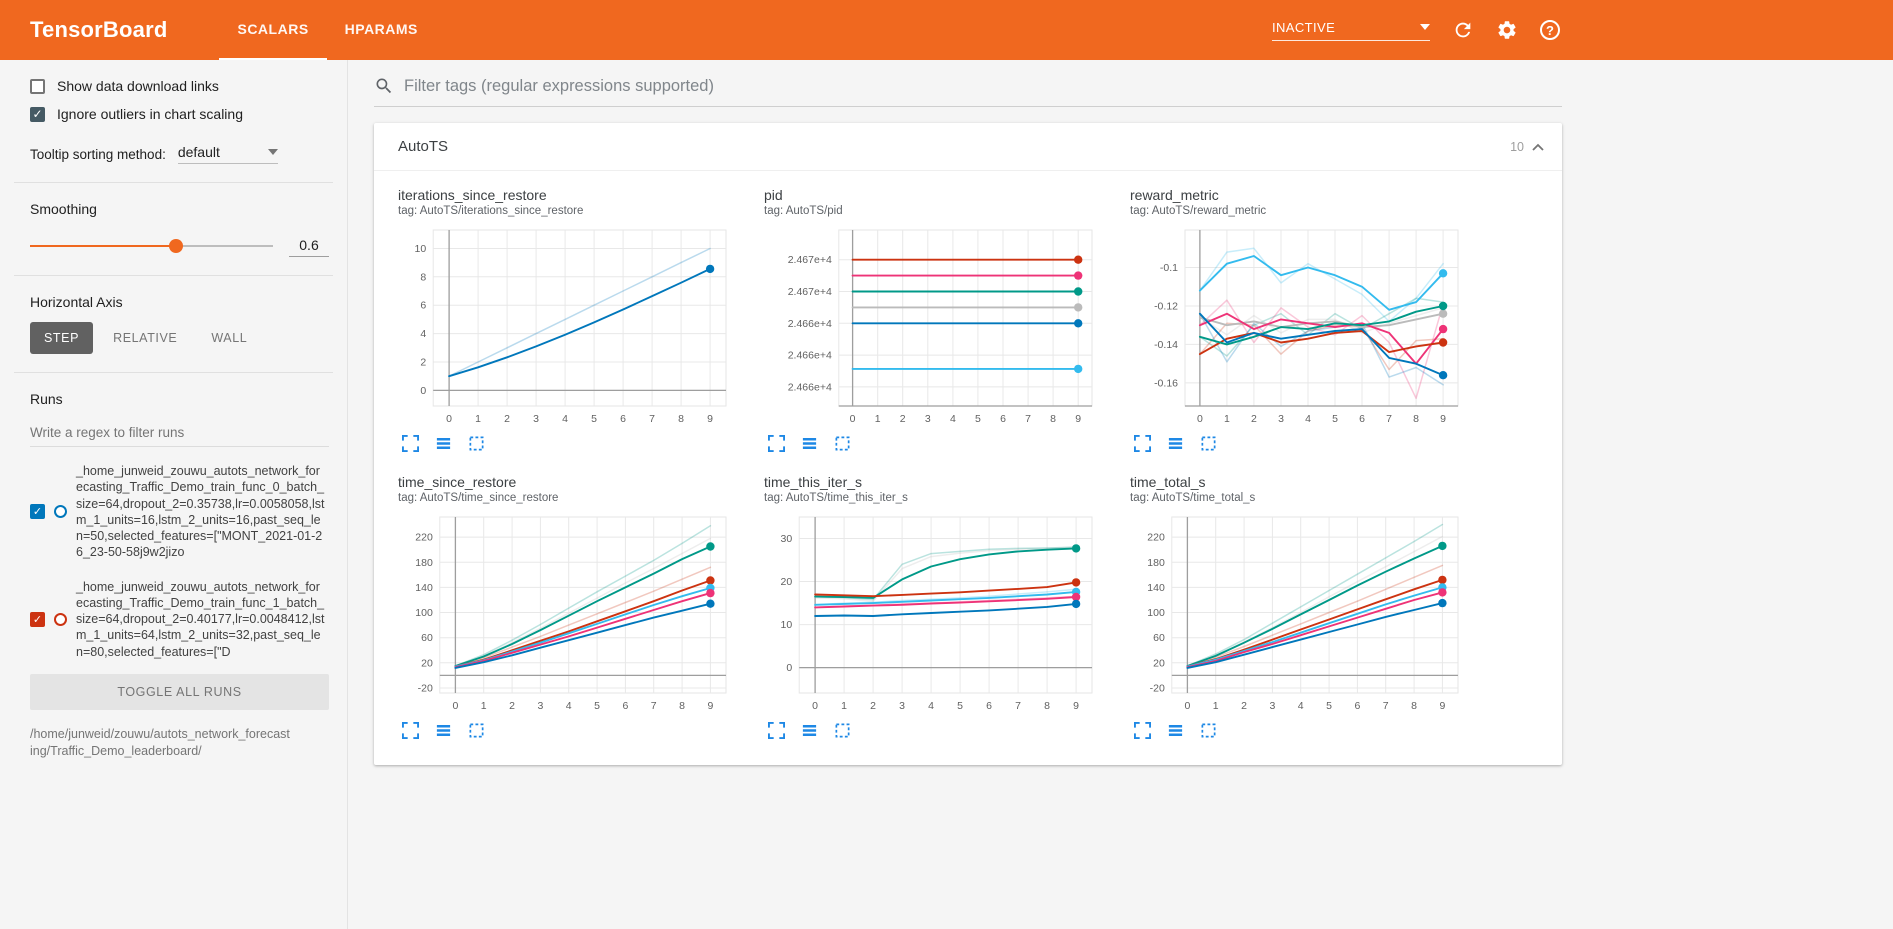  What do you see at coordinates (1335, 419) in the screenshot?
I see `svg-text: 5` at bounding box center [1335, 419].